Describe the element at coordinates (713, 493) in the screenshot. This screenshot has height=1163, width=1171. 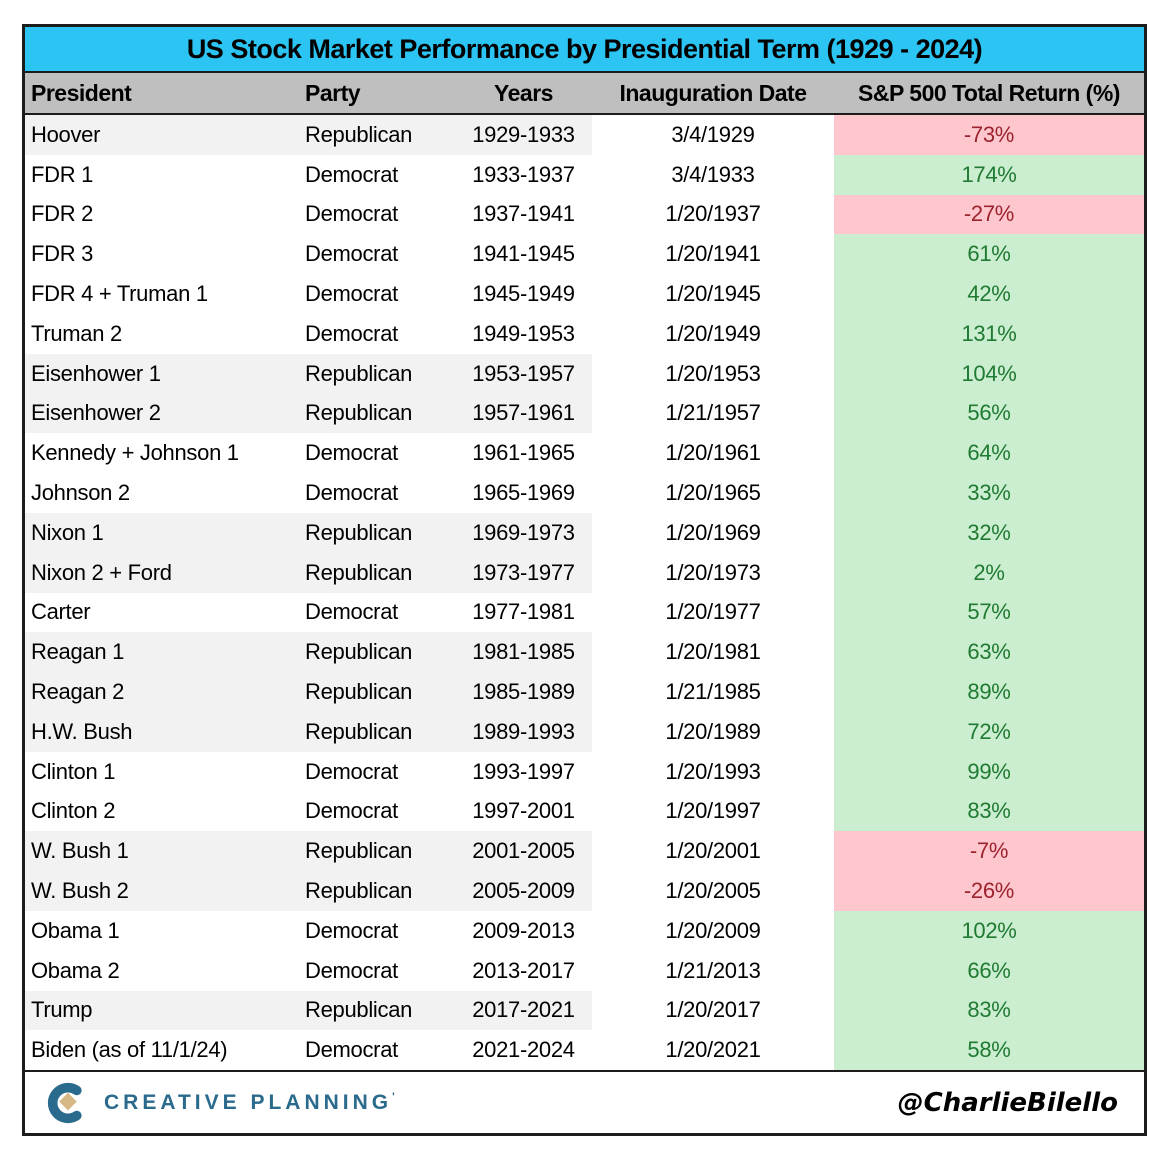
I see `cell-inauguration-date: 1/20/1965` at that location.